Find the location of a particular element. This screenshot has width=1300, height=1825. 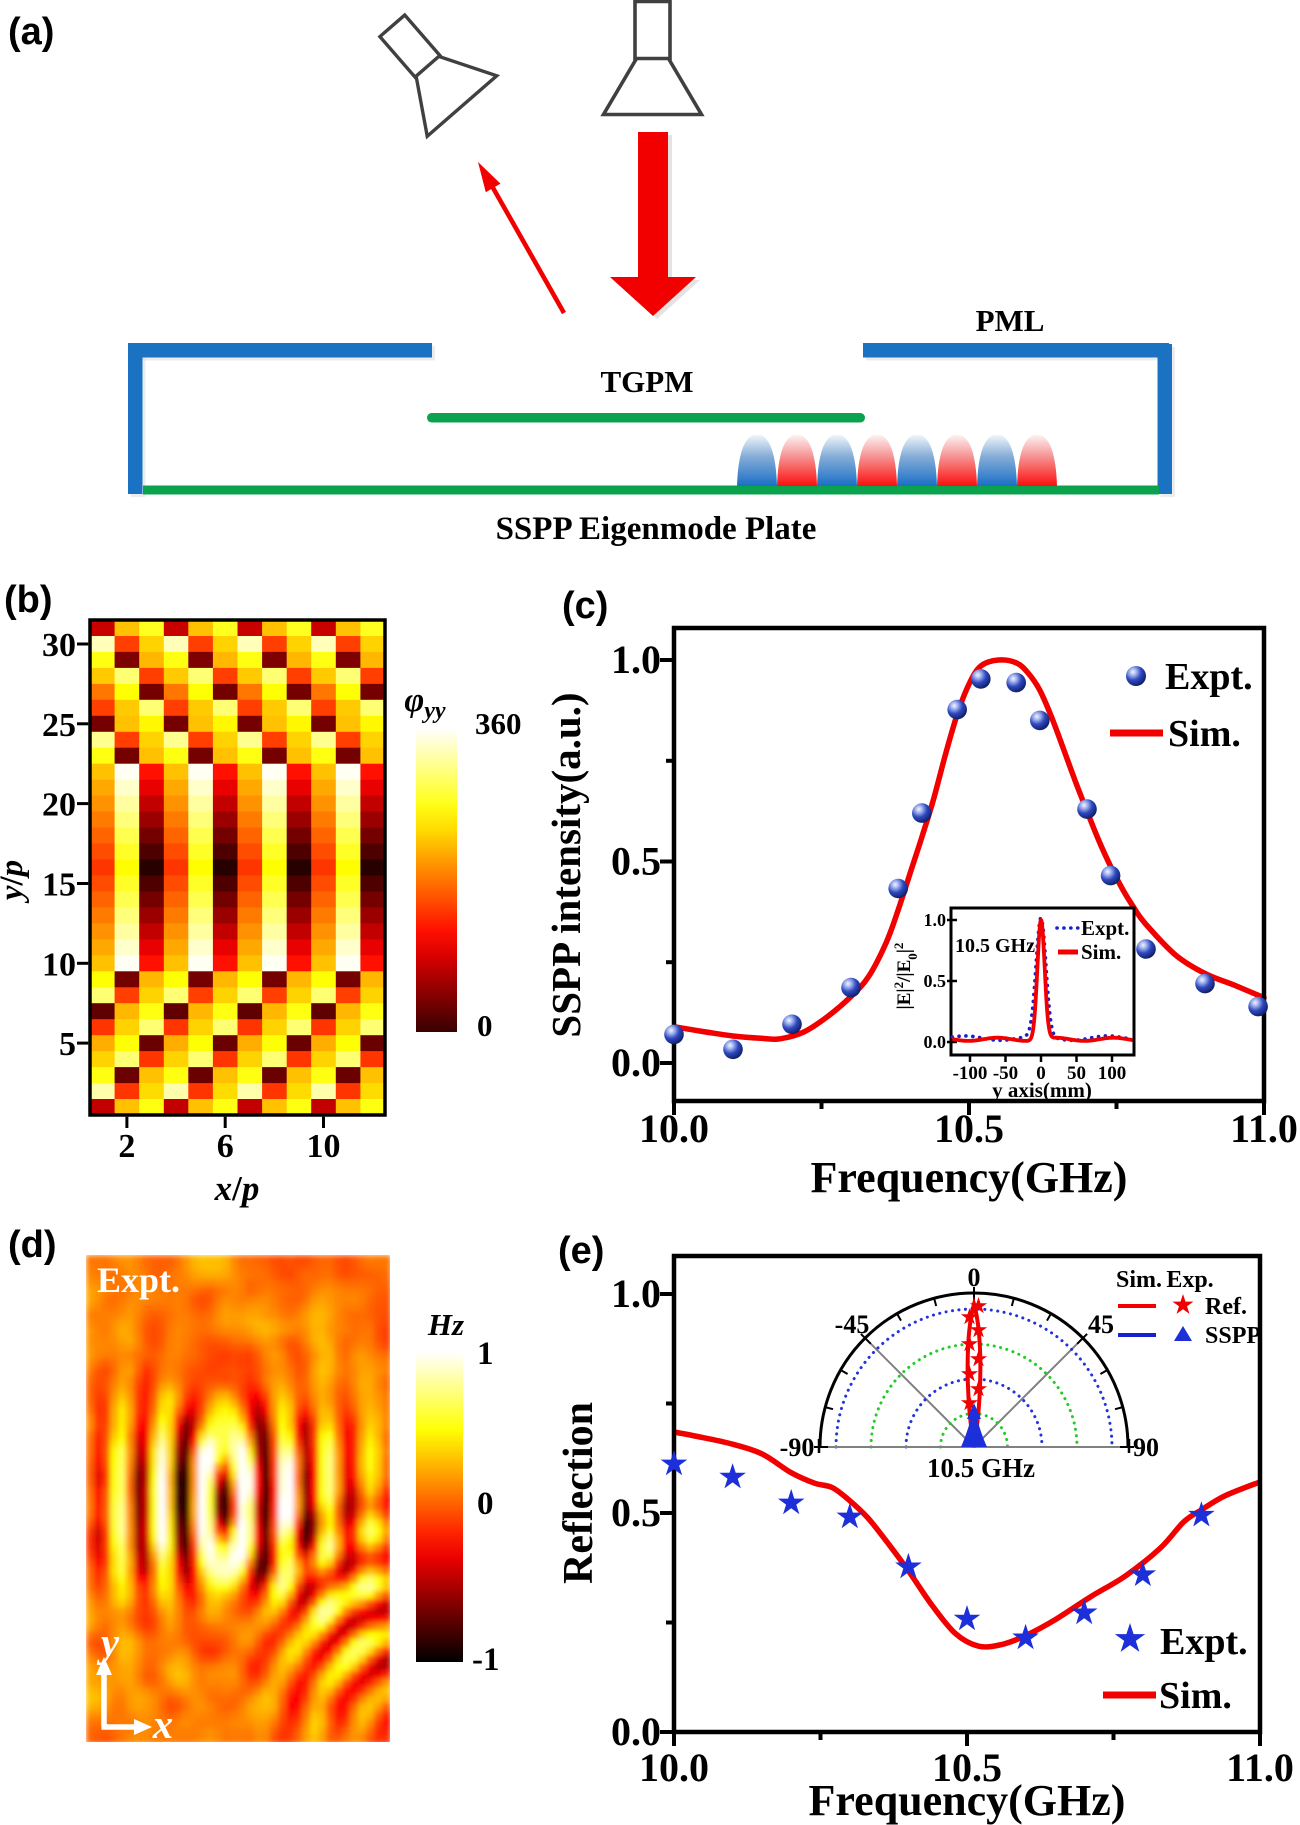

svg-text: 100 is located at coordinates (1112, 1073).